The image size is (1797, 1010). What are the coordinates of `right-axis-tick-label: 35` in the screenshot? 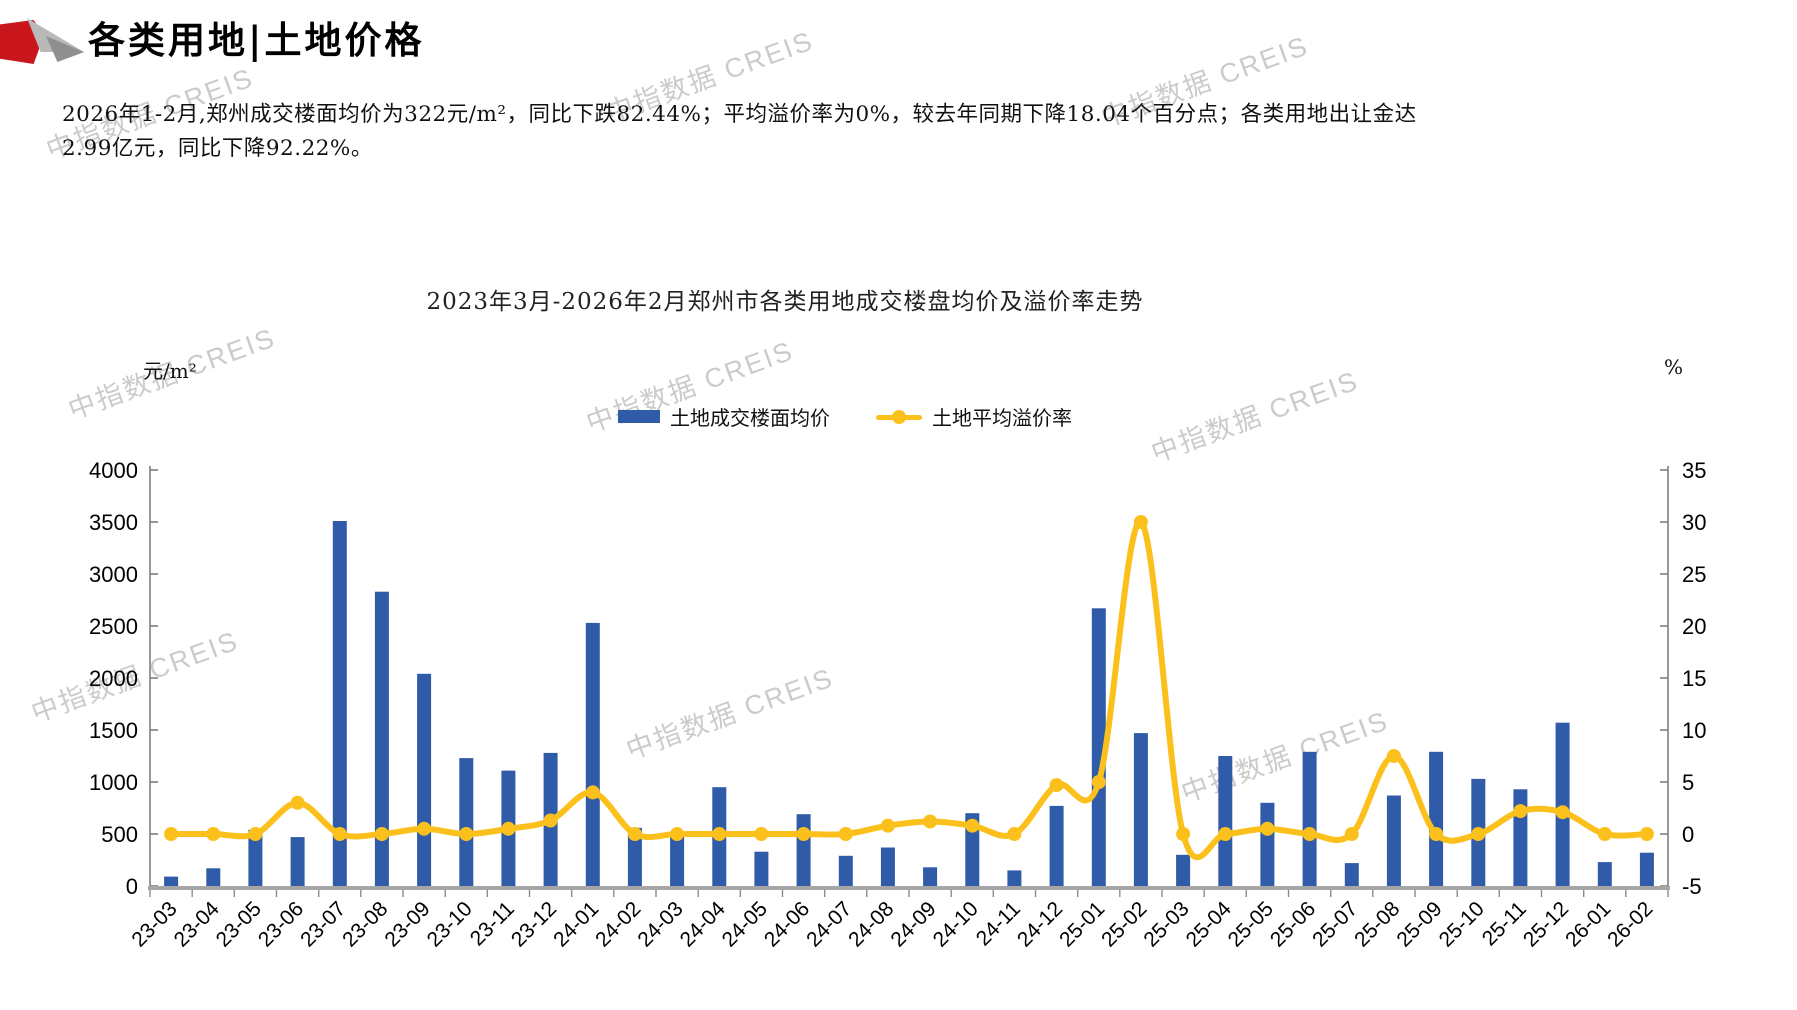 It's located at (1694, 470).